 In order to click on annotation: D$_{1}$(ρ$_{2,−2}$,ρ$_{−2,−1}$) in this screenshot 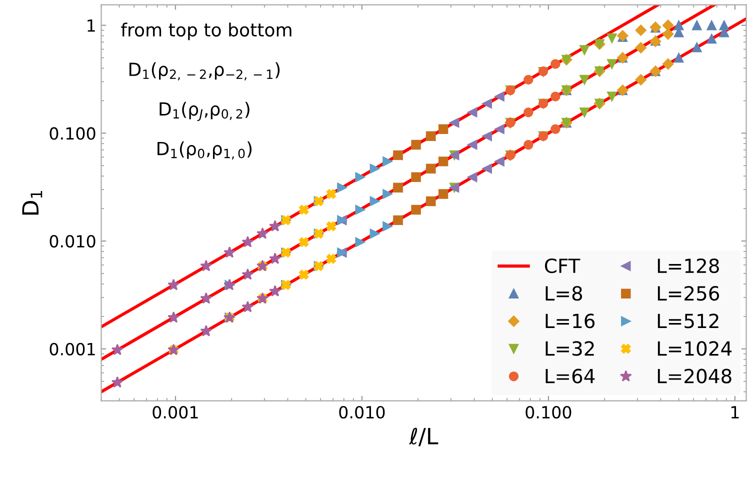, I will do `click(204, 71)`.